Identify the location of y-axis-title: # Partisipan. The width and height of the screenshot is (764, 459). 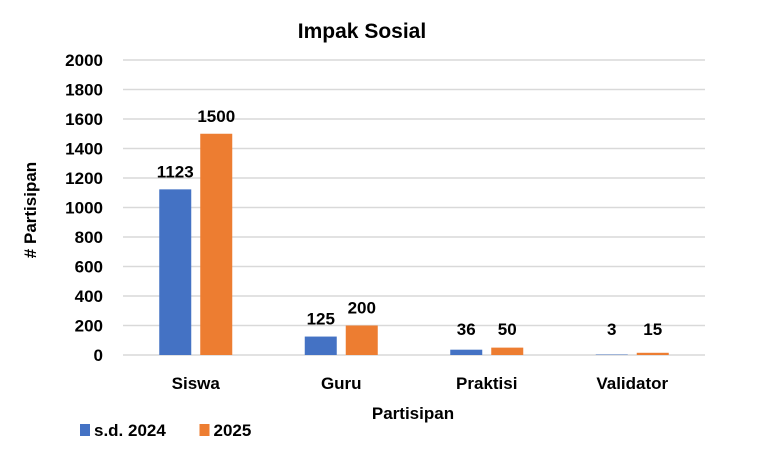
(30, 210).